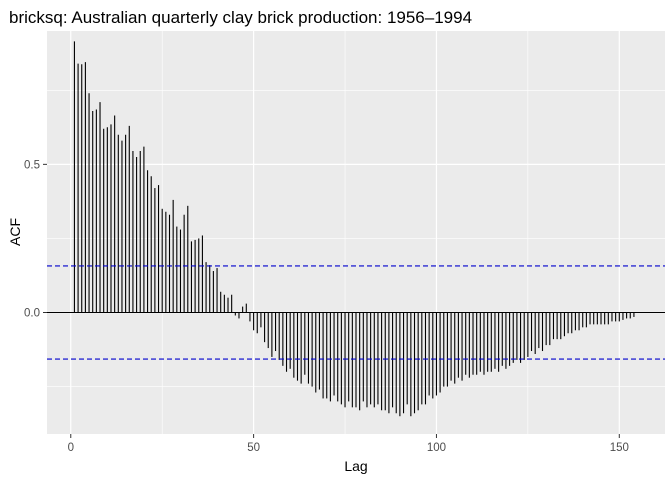  What do you see at coordinates (32, 314) in the screenshot?
I see `y-tick-label: 0.0` at bounding box center [32, 314].